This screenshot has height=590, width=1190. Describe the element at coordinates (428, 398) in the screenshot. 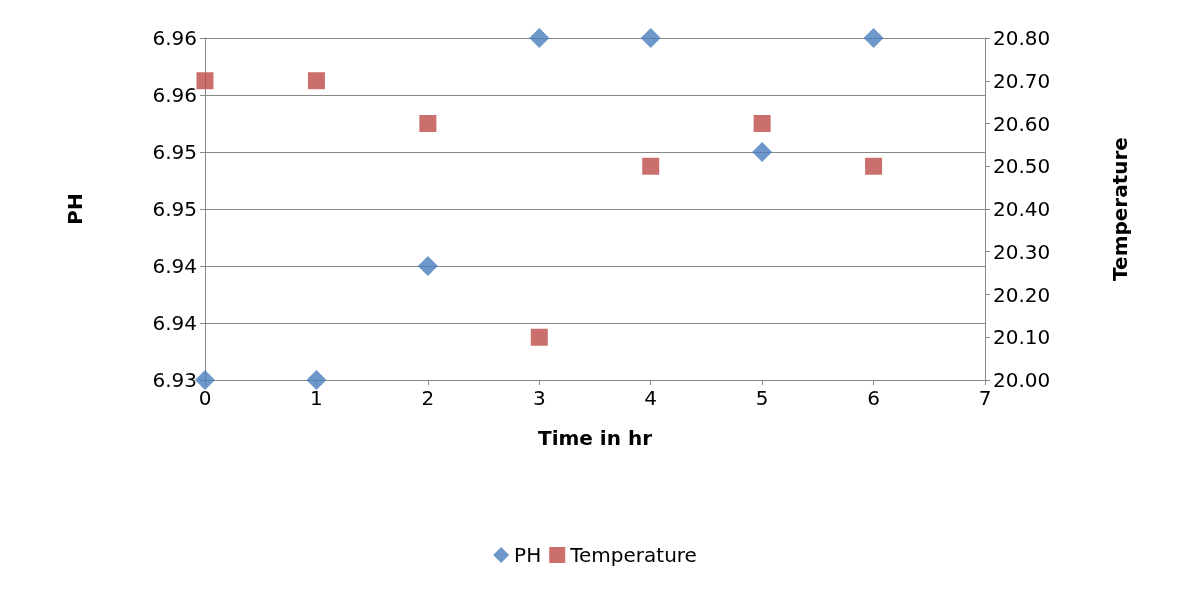

I see `x-tick-label: 2` at that location.